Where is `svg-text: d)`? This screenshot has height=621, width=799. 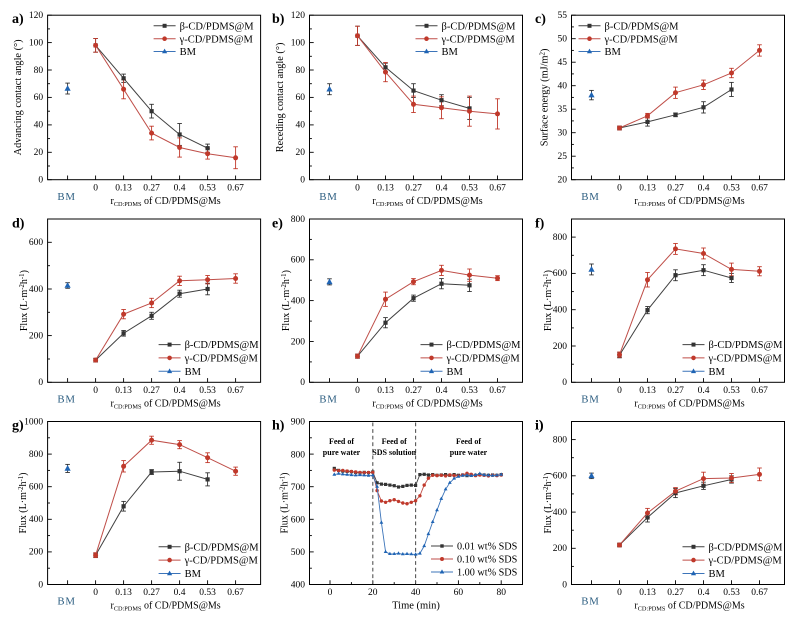
svg-text: d) is located at coordinates (18, 224).